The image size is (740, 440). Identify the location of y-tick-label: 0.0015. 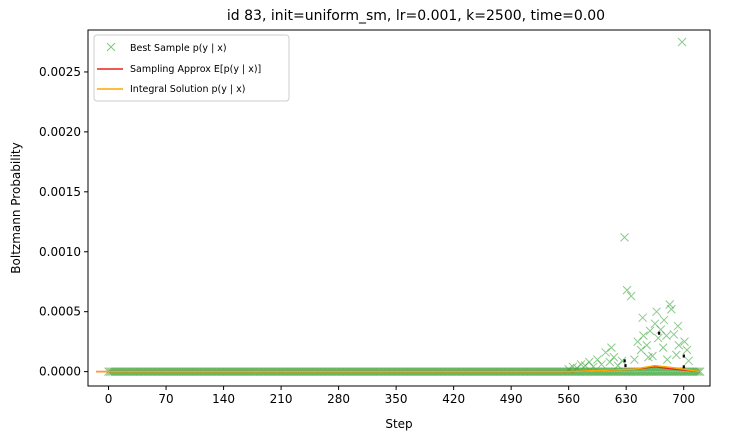
(60, 192).